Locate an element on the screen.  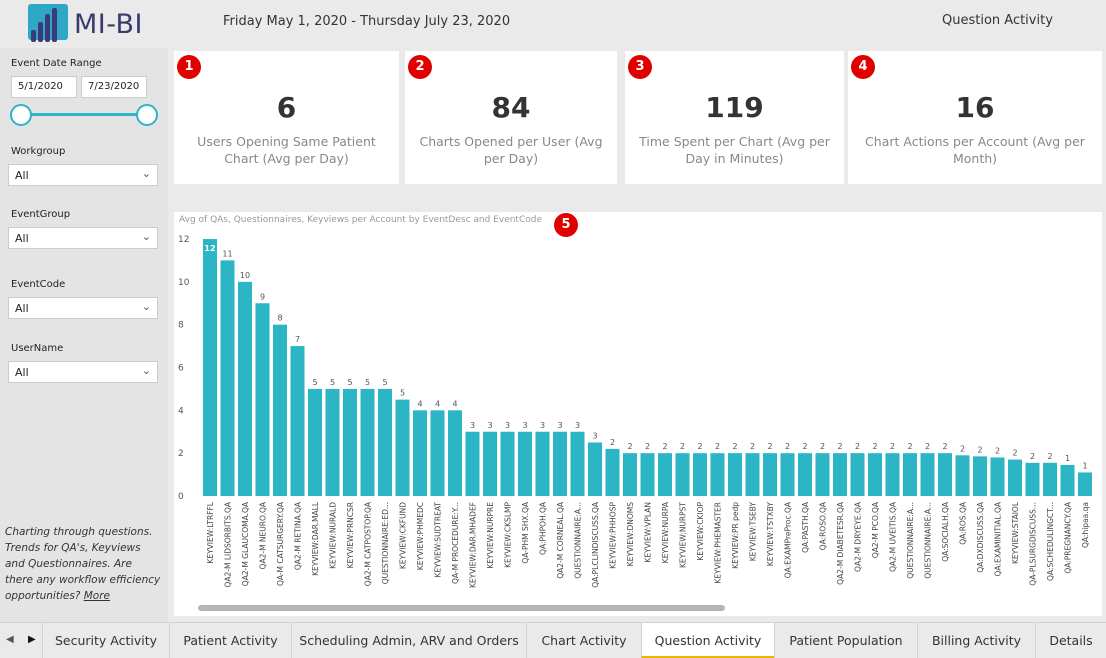
x-category-label: QA2-M PCO.QA is located at coordinates (875, 529).